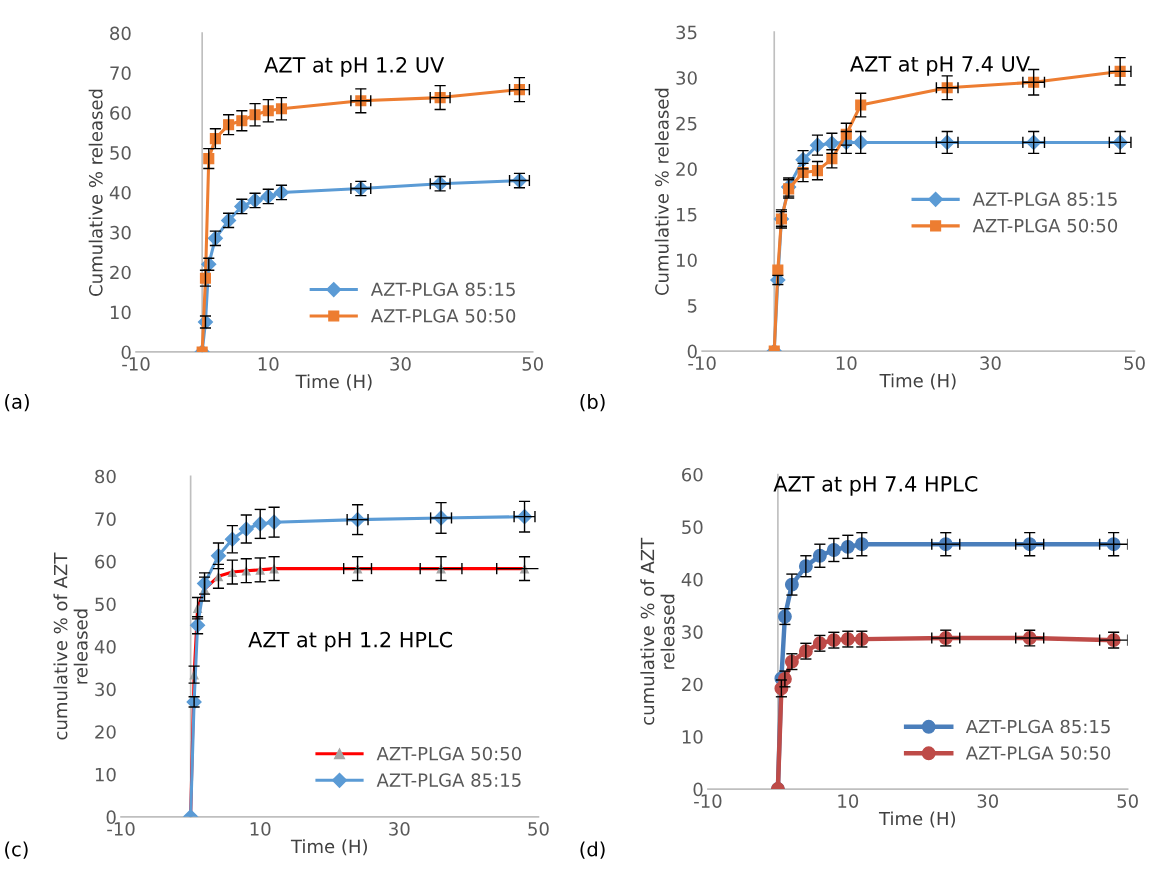  What do you see at coordinates (686, 123) in the screenshot?
I see `y-tick-label: 25` at bounding box center [686, 123].